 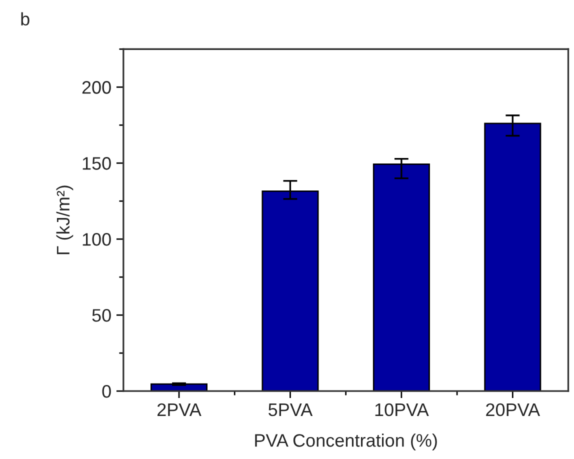 I want to click on bar, so click(x=401, y=277).